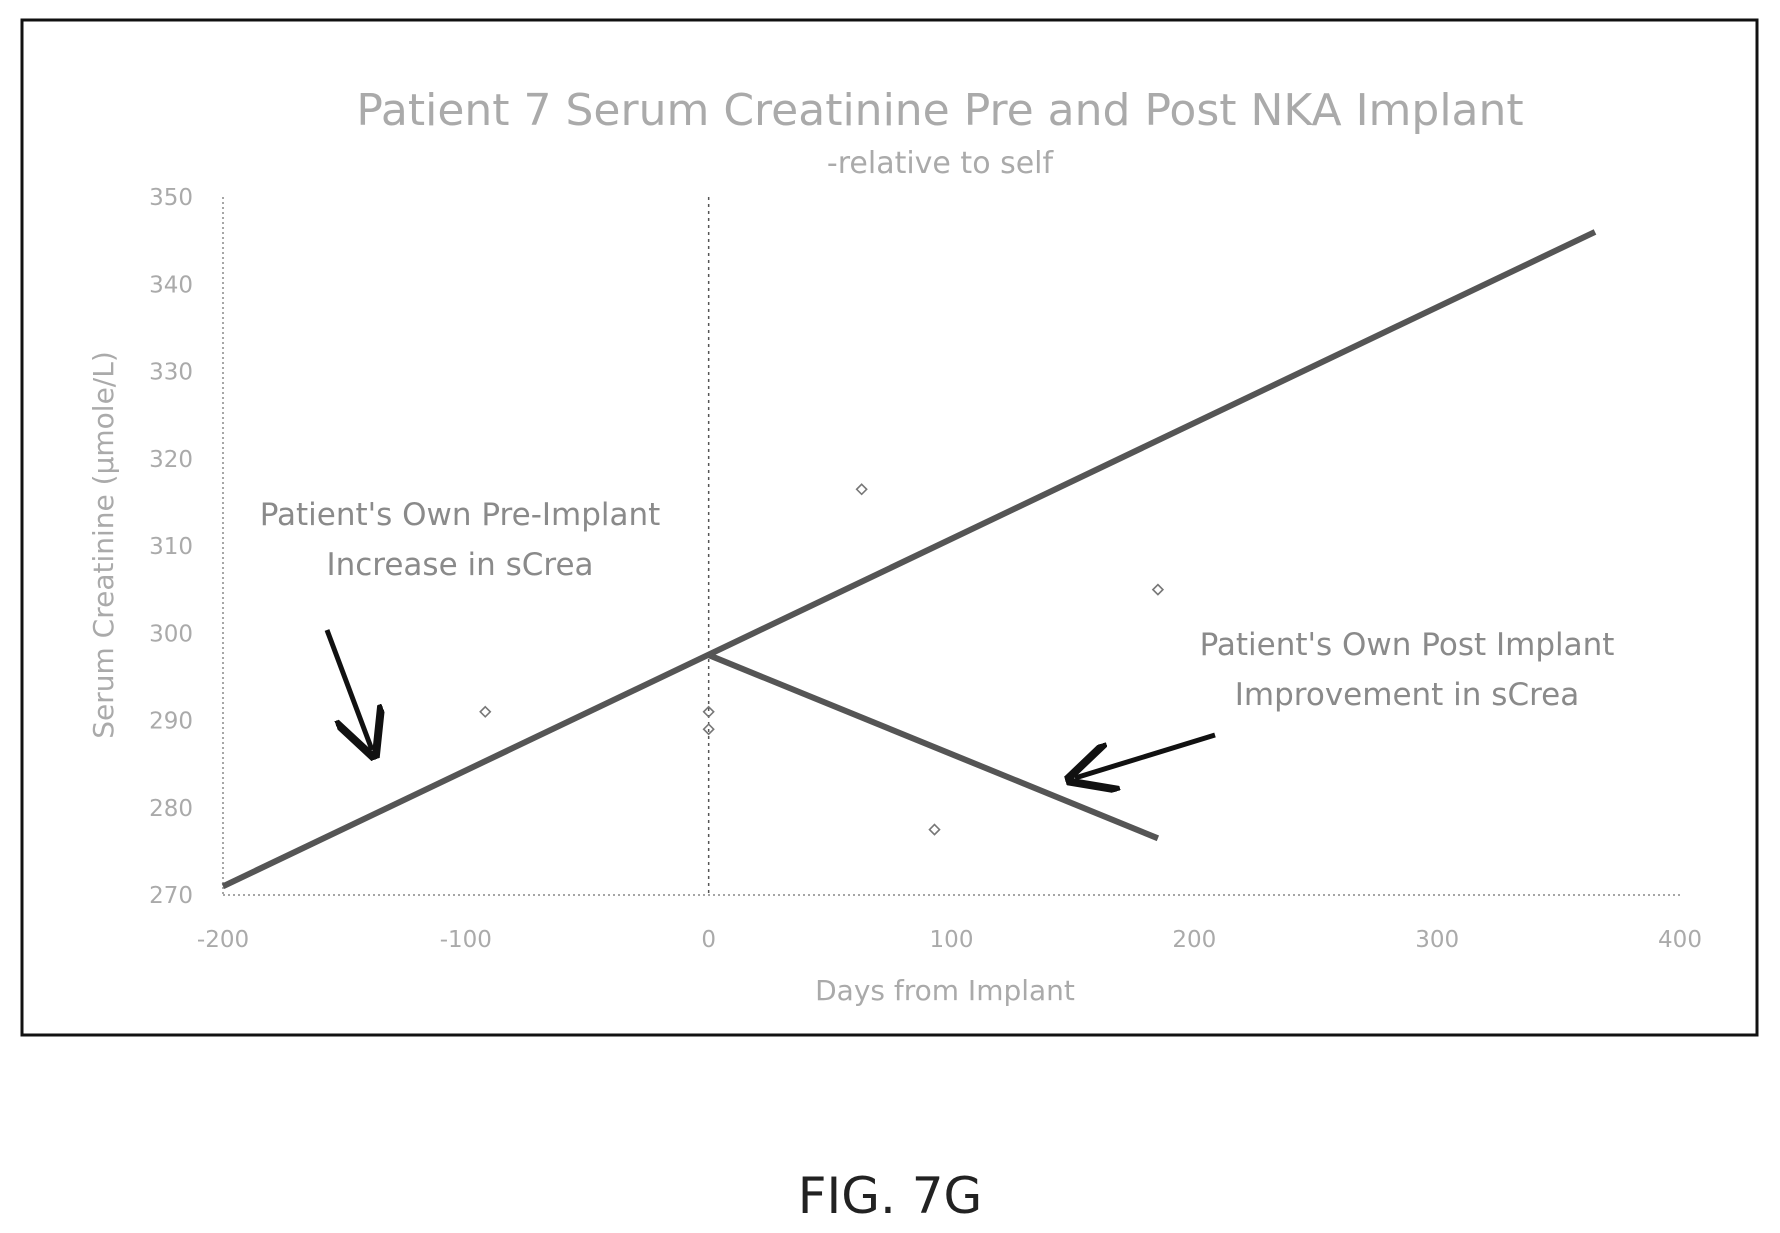  What do you see at coordinates (171, 896) in the screenshot?
I see `y-tick-label: 270` at bounding box center [171, 896].